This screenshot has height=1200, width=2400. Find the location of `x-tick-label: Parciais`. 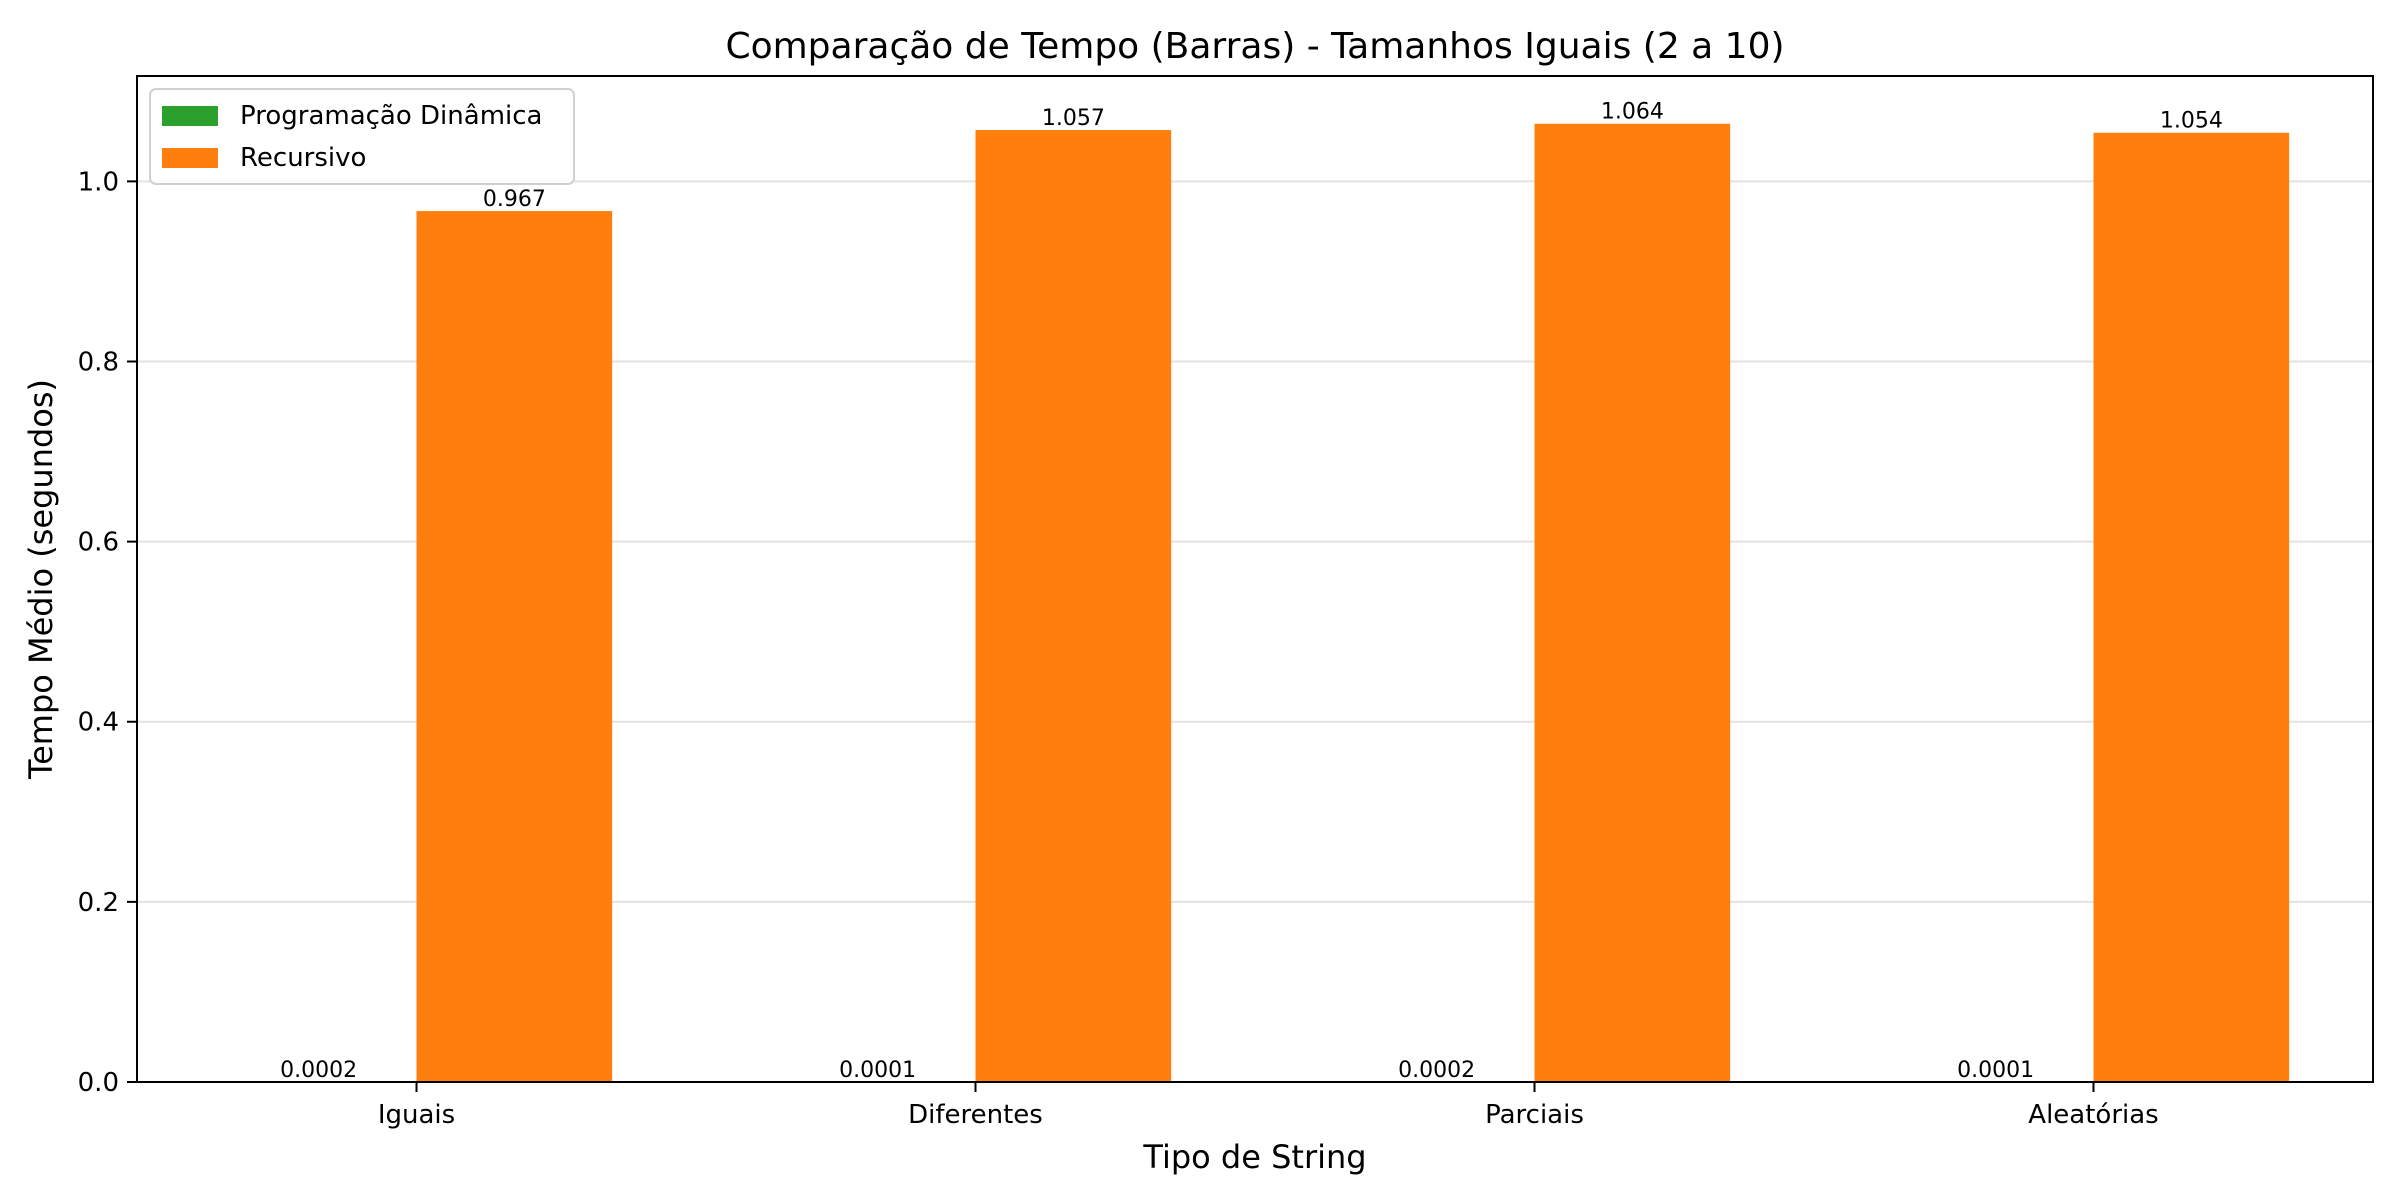

x-tick-label: Parciais is located at coordinates (1534, 1115).